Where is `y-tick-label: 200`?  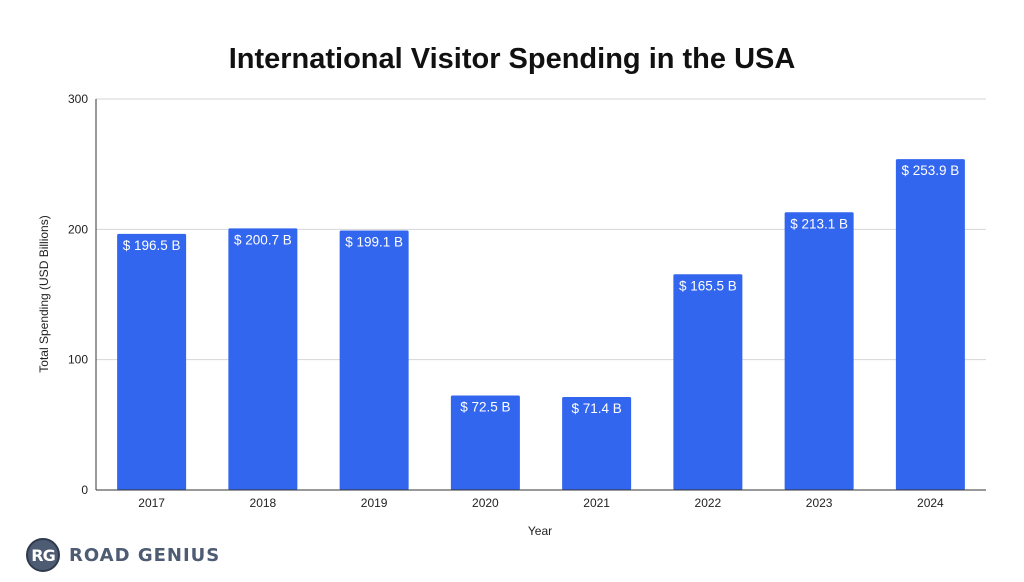 y-tick-label: 200 is located at coordinates (78, 229).